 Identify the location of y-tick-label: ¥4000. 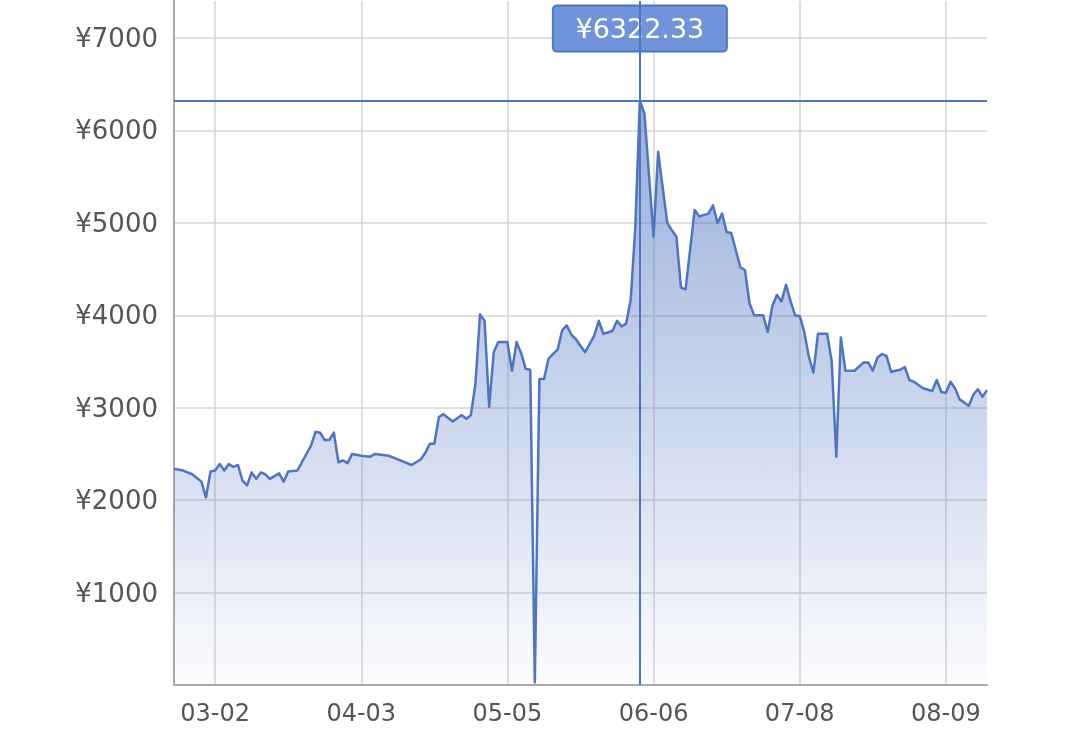
(116, 315).